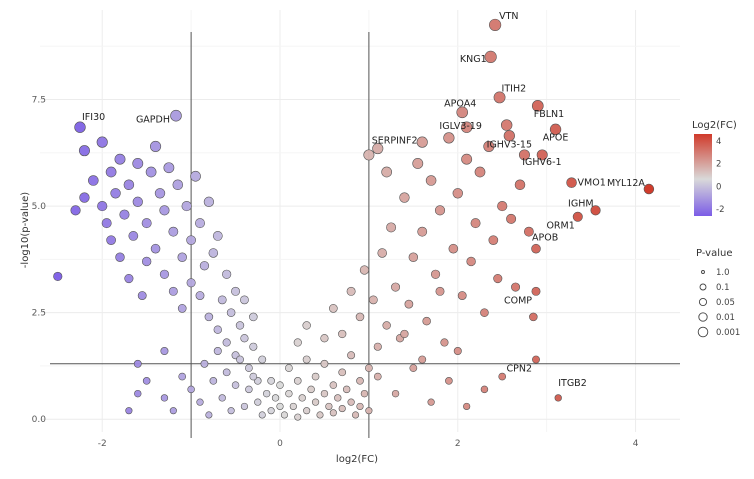  What do you see at coordinates (725, 303) in the screenshot?
I see `size-legend-label: 0.05` at bounding box center [725, 303].